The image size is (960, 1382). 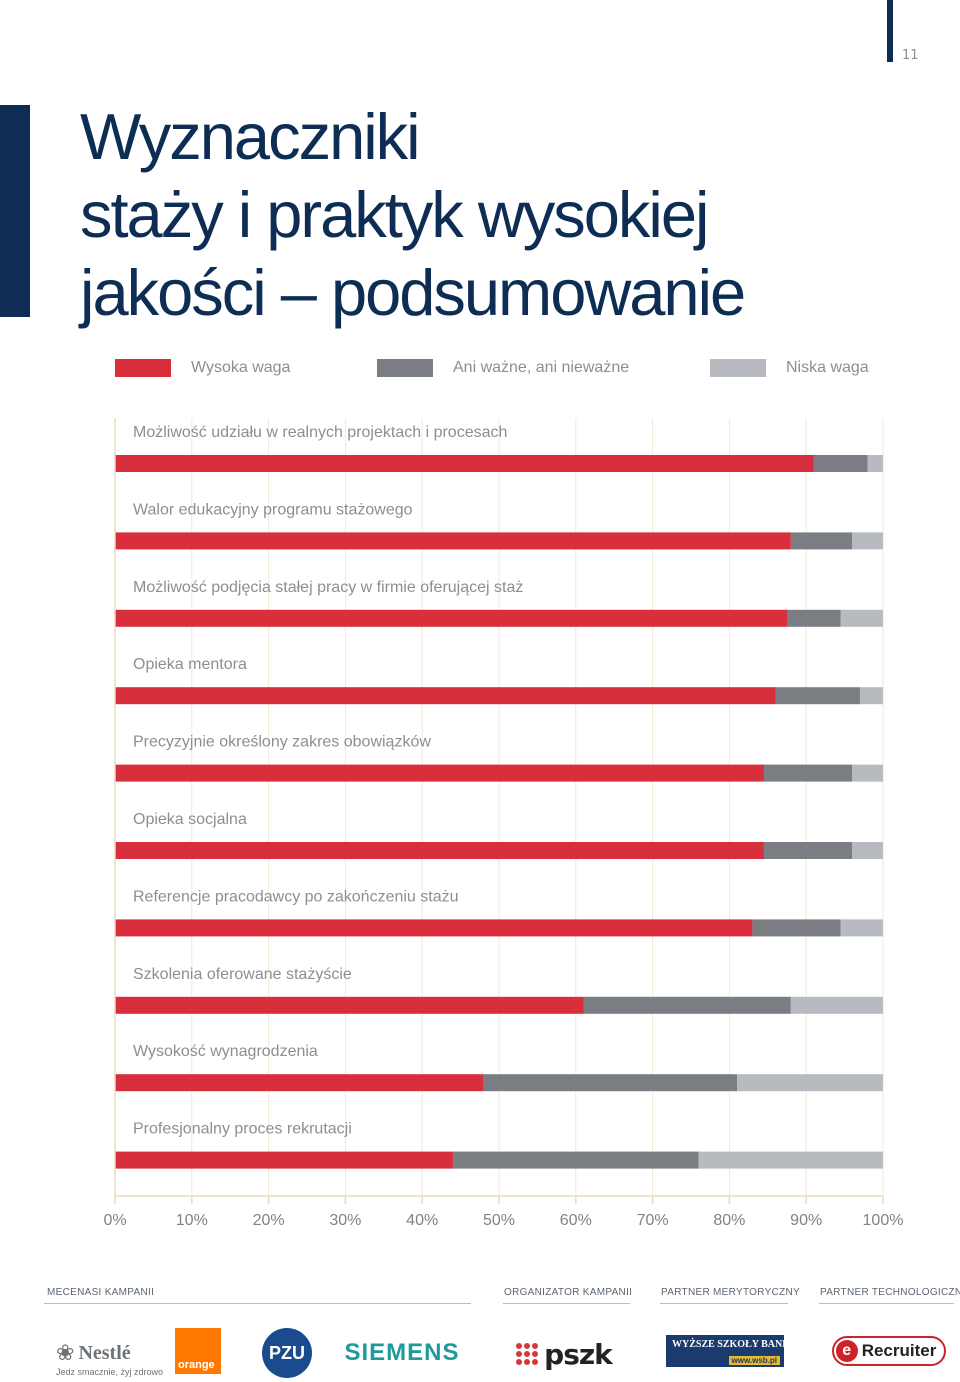 I want to click on x-tick-label: 40%, so click(x=422, y=1220).